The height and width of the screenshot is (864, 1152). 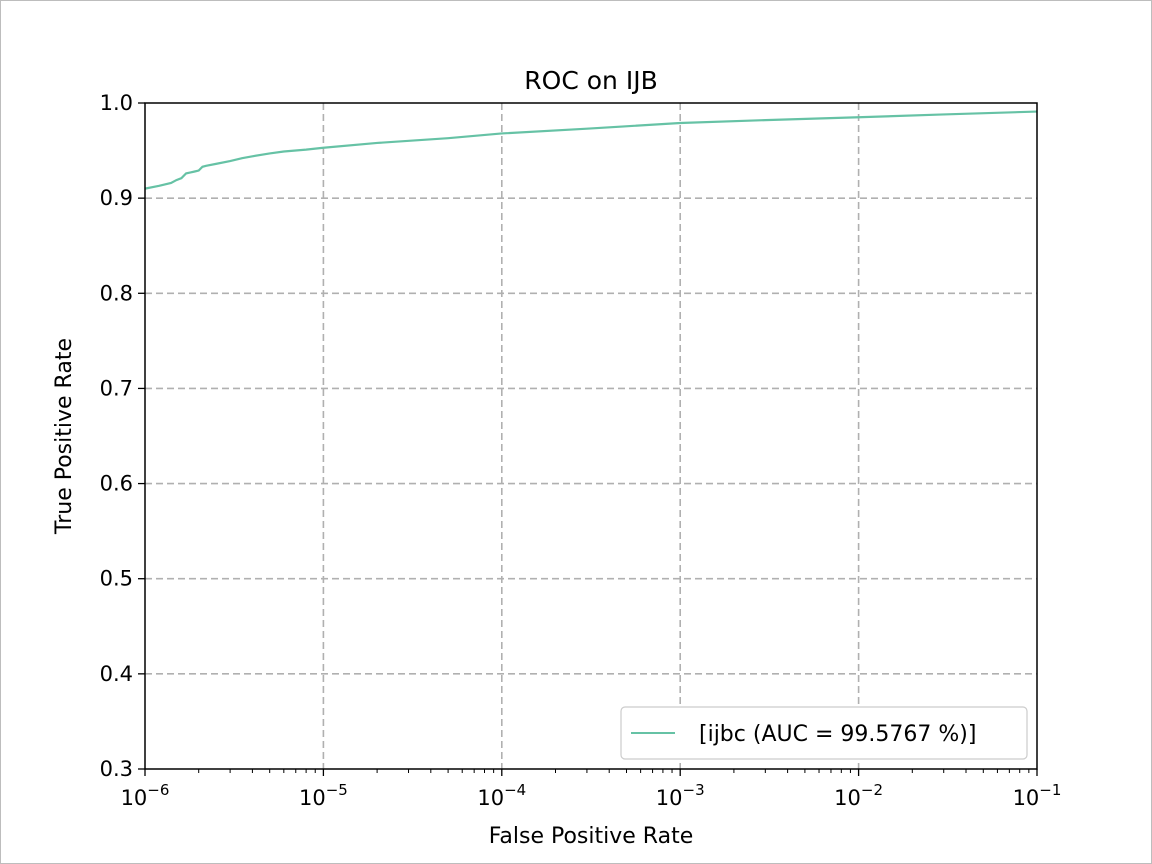 What do you see at coordinates (116, 579) in the screenshot?
I see `y-tick-label: 0.5` at bounding box center [116, 579].